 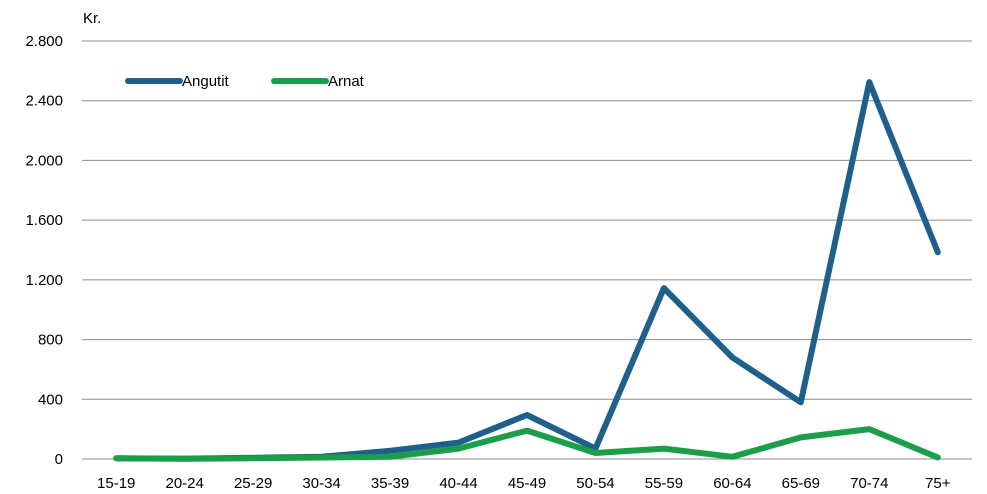 What do you see at coordinates (527, 444) in the screenshot?
I see `series-line-arnat` at bounding box center [527, 444].